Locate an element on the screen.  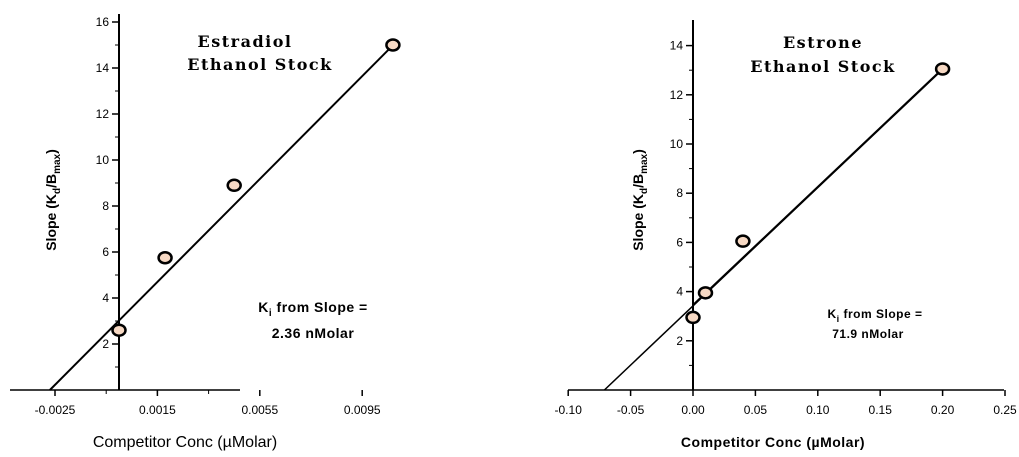
estradiol-x-tick-label: 0.0055 is located at coordinates (259, 410).